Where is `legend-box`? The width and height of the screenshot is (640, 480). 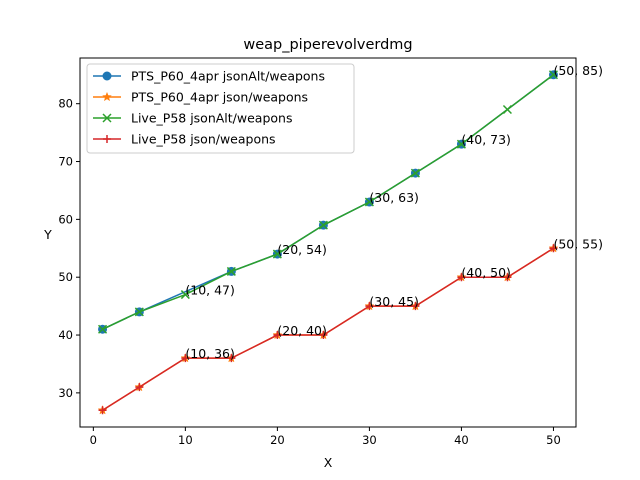
legend-box is located at coordinates (220, 108).